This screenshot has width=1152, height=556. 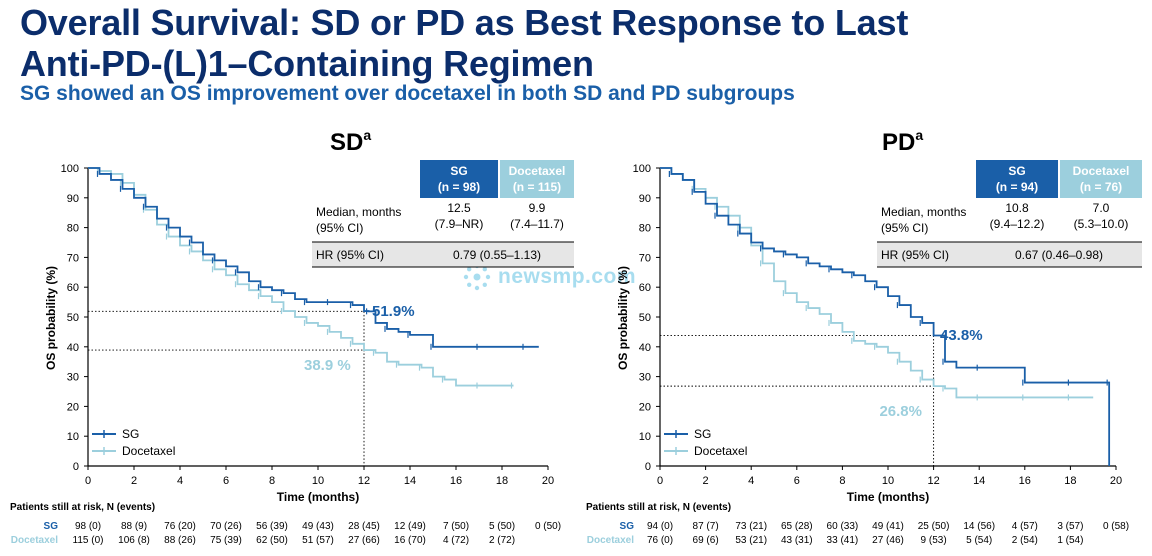 What do you see at coordinates (456, 540) in the screenshot?
I see `risk-cell-docetaxel: 4 (72)` at bounding box center [456, 540].